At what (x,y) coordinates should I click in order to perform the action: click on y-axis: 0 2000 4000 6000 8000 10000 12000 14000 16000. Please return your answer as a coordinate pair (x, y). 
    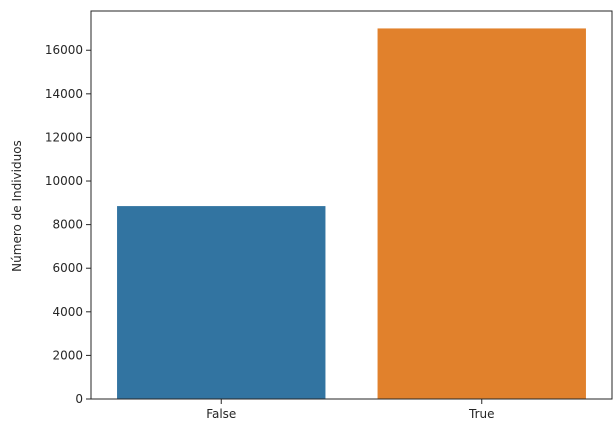
    Looking at the image, I should click on (68, 224).